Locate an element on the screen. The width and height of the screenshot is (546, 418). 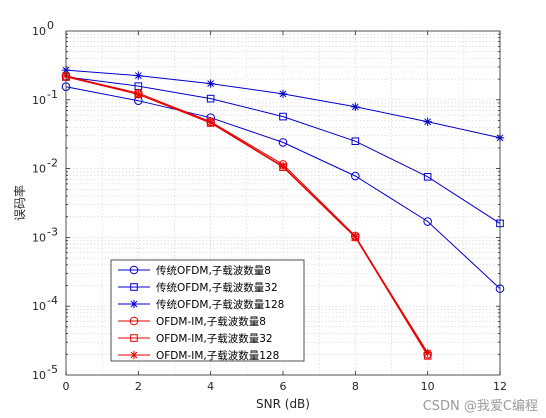
x-tick-labels: 0 2 4 6 8 10 12 is located at coordinates (285, 386).